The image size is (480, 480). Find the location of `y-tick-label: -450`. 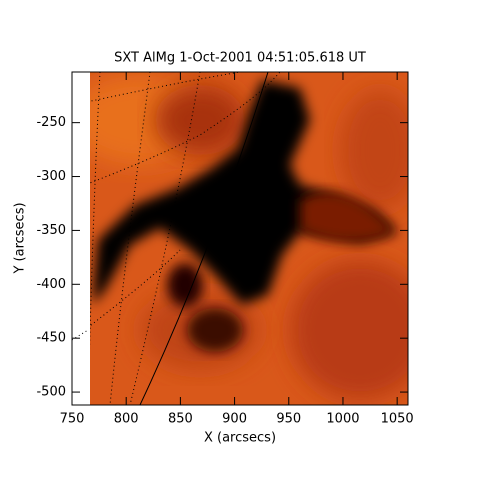

y-tick-label: -450 is located at coordinates (51, 338).